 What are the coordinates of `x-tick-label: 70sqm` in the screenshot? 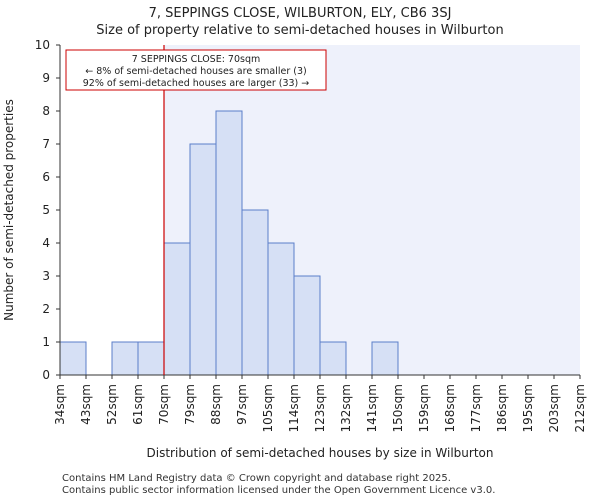 It's located at (164, 404).